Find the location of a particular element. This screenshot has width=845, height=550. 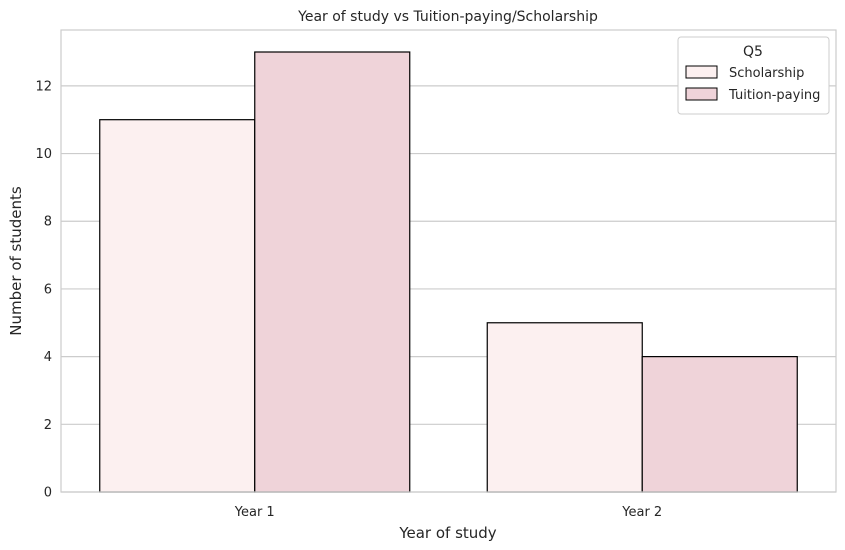

y-tick-label: 10 is located at coordinates (43, 154).